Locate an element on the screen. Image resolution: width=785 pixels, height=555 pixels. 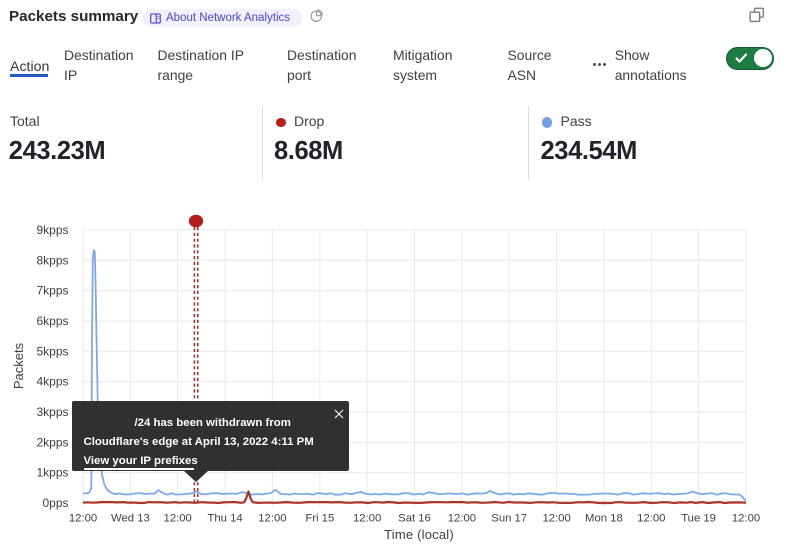
svg-text: Mon 18 is located at coordinates (604, 519).